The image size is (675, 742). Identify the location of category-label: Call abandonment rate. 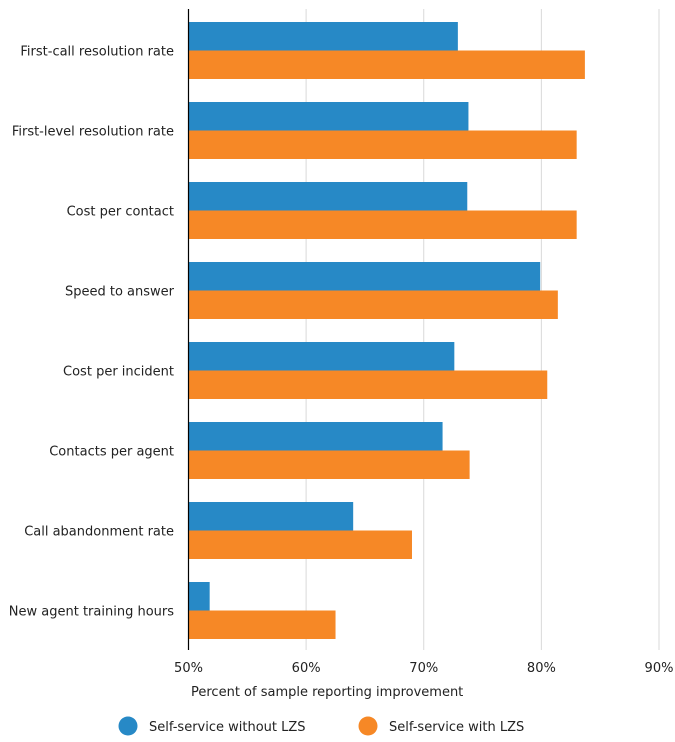
(99, 532).